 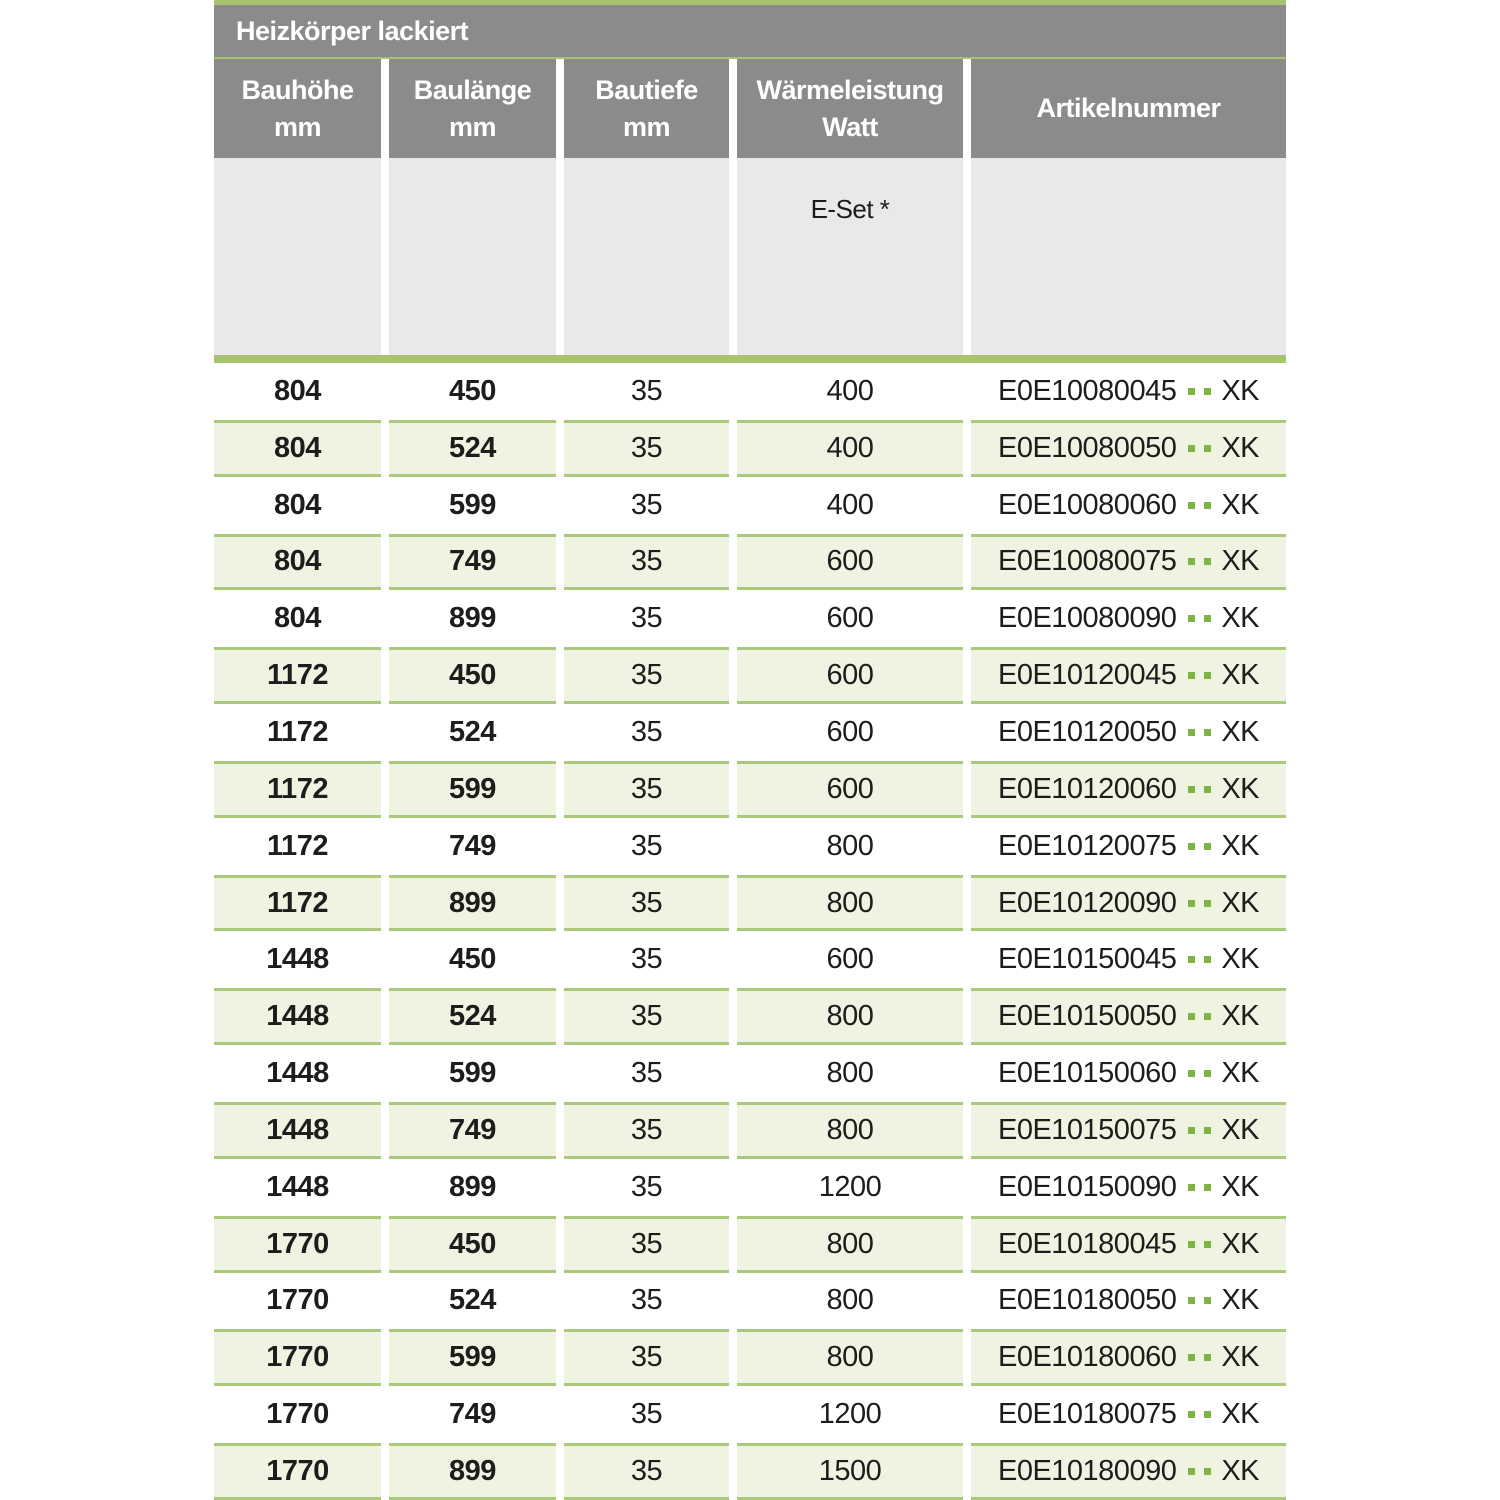 What do you see at coordinates (1087, 1186) in the screenshot?
I see `artikel-prefix: E0E10150090` at bounding box center [1087, 1186].